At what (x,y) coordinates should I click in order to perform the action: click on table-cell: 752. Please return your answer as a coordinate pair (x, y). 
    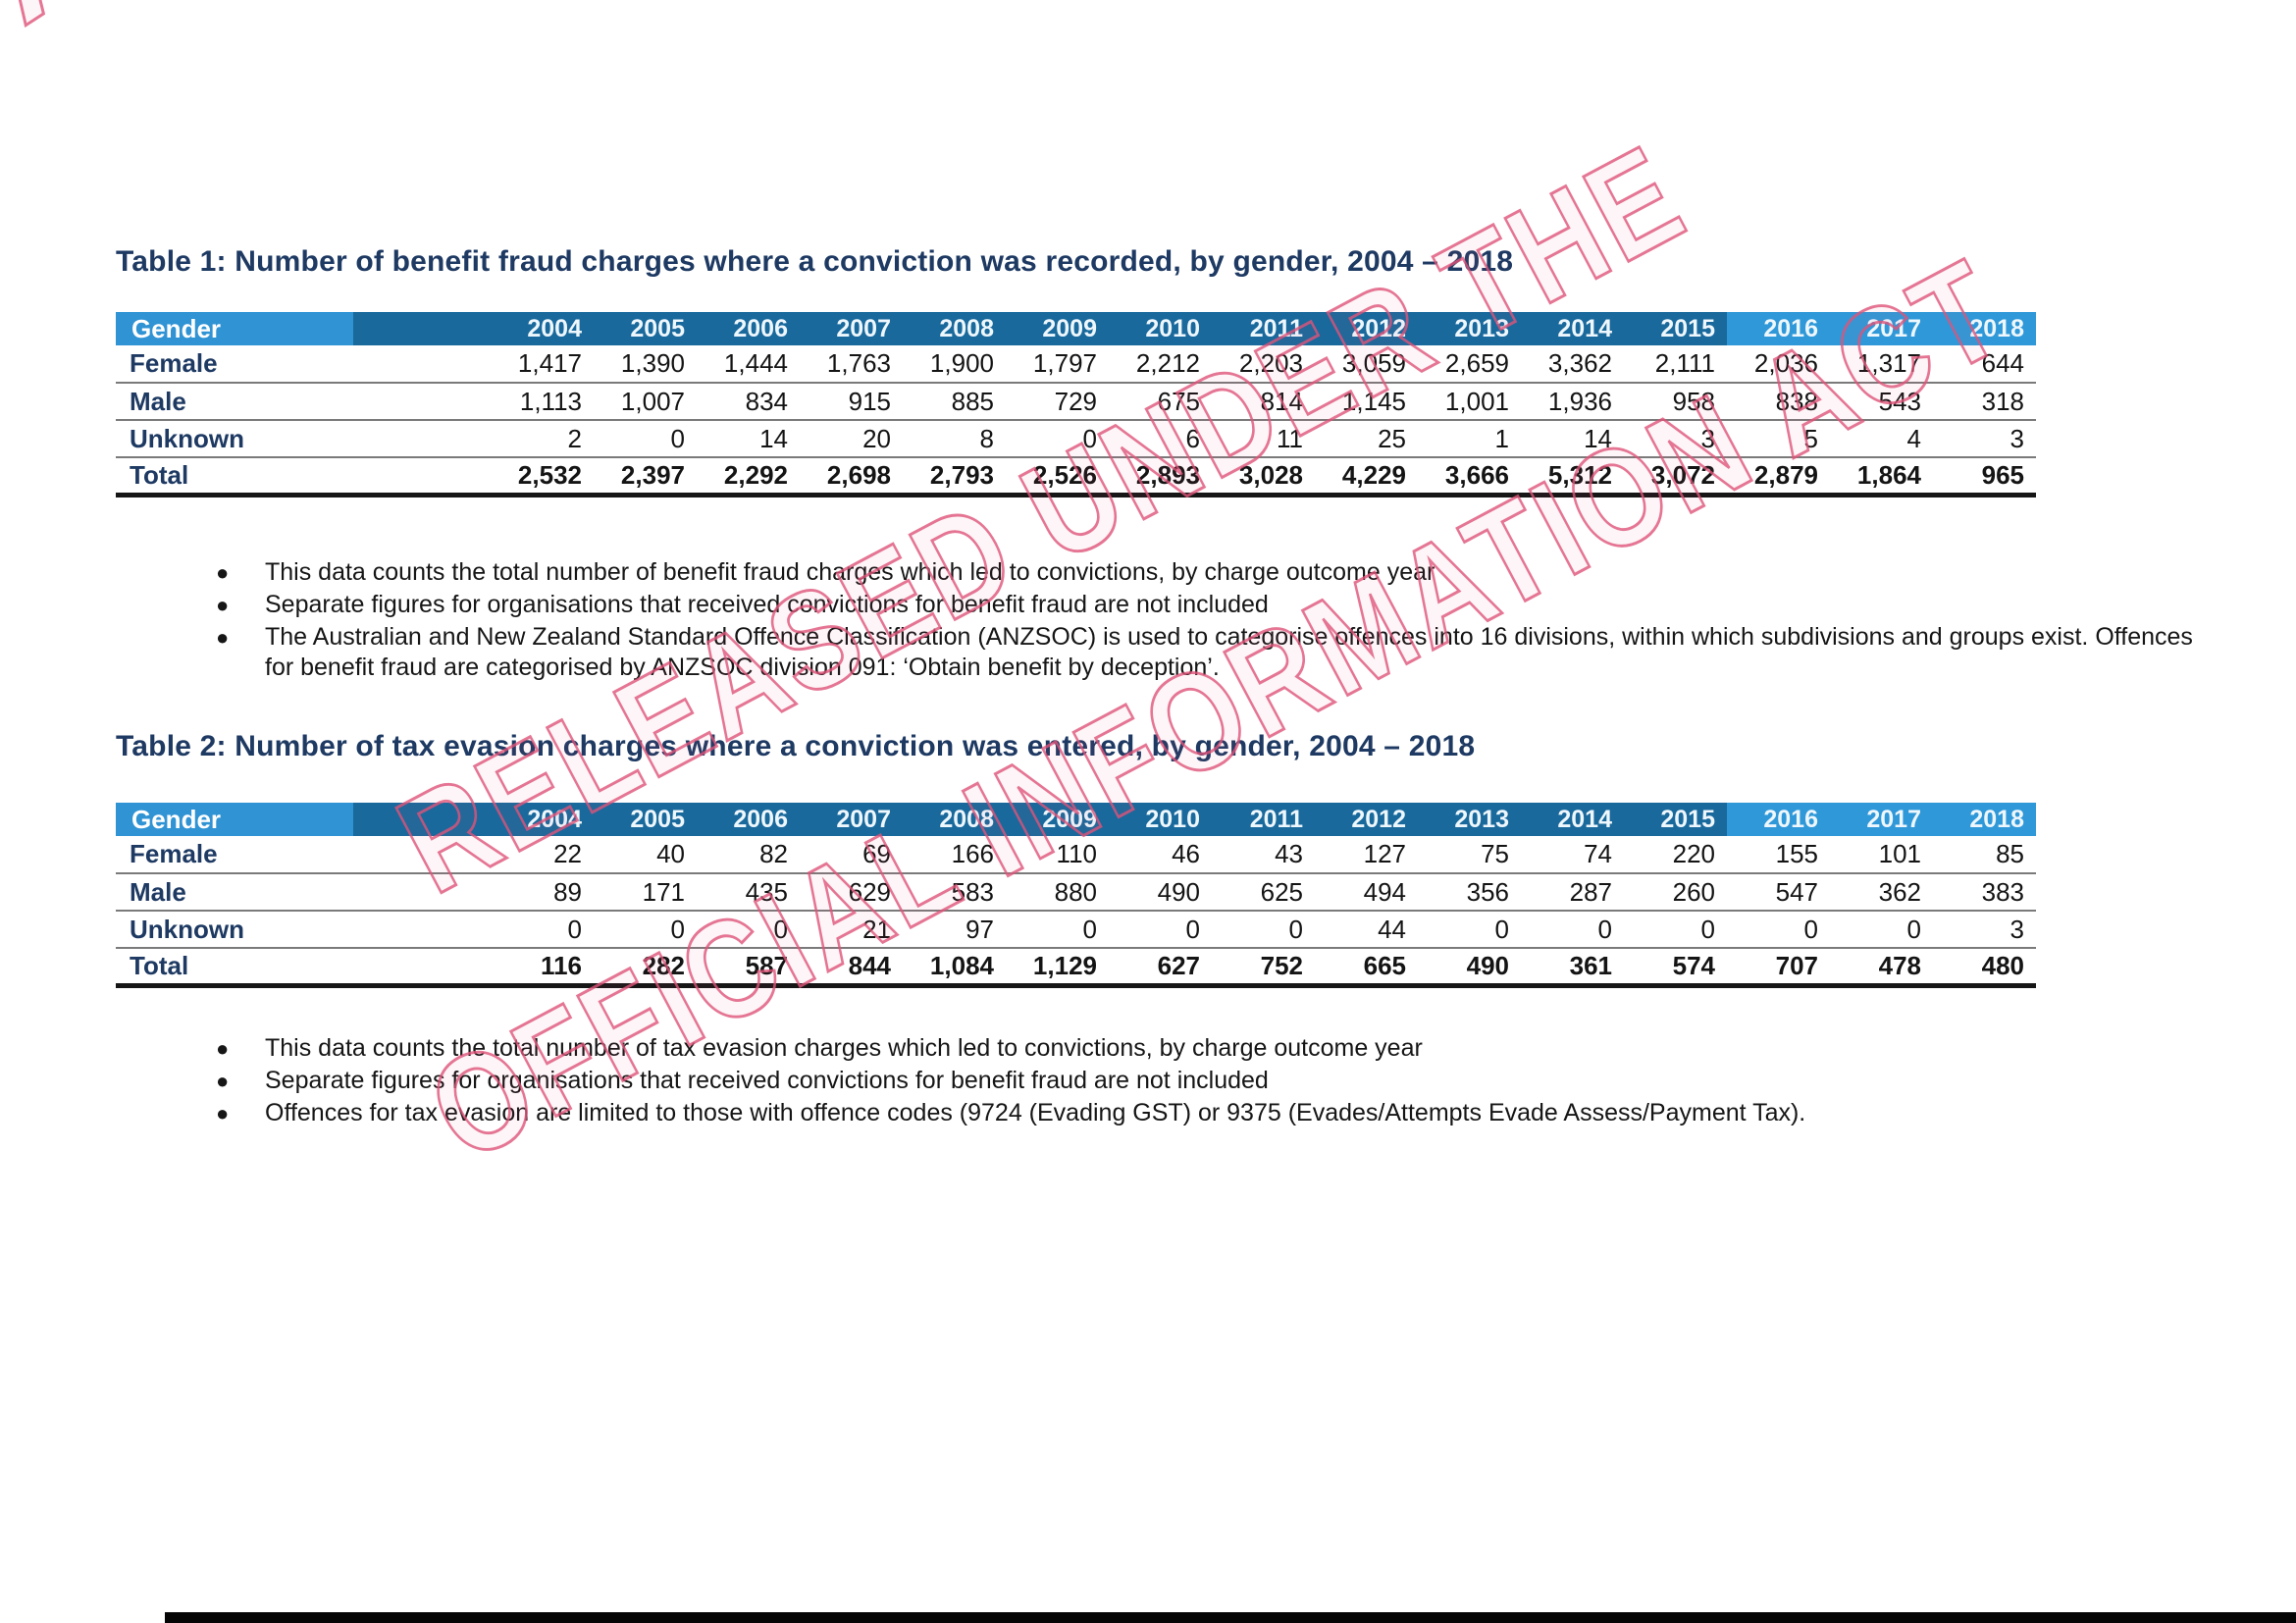
    Looking at the image, I should click on (1263, 968).